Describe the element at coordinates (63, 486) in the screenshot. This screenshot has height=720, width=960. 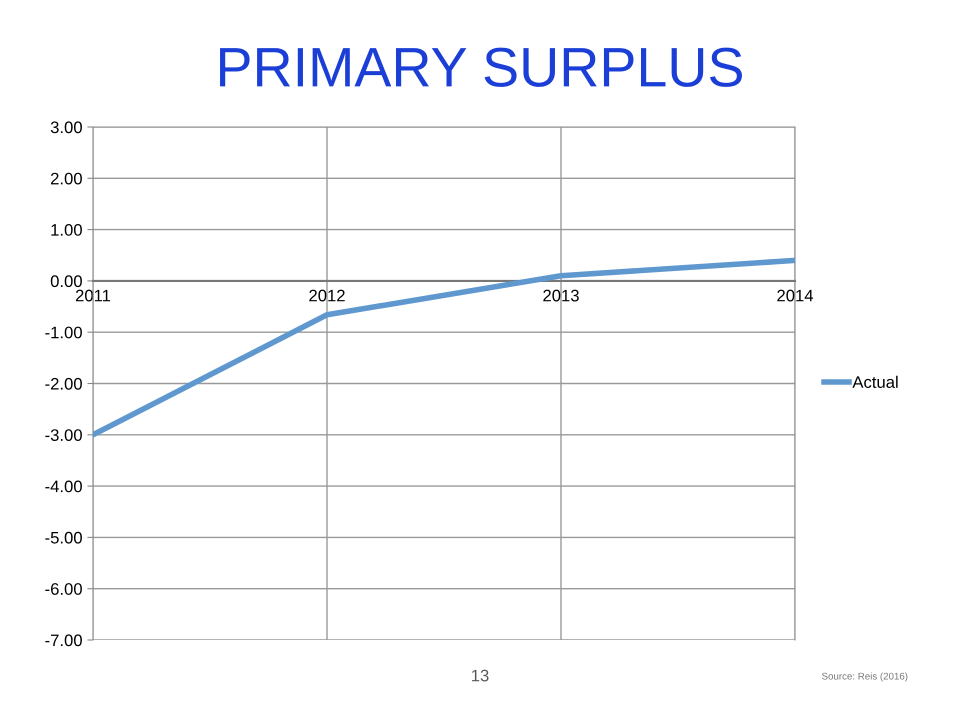
I see `y-tick-label: -4.00` at that location.